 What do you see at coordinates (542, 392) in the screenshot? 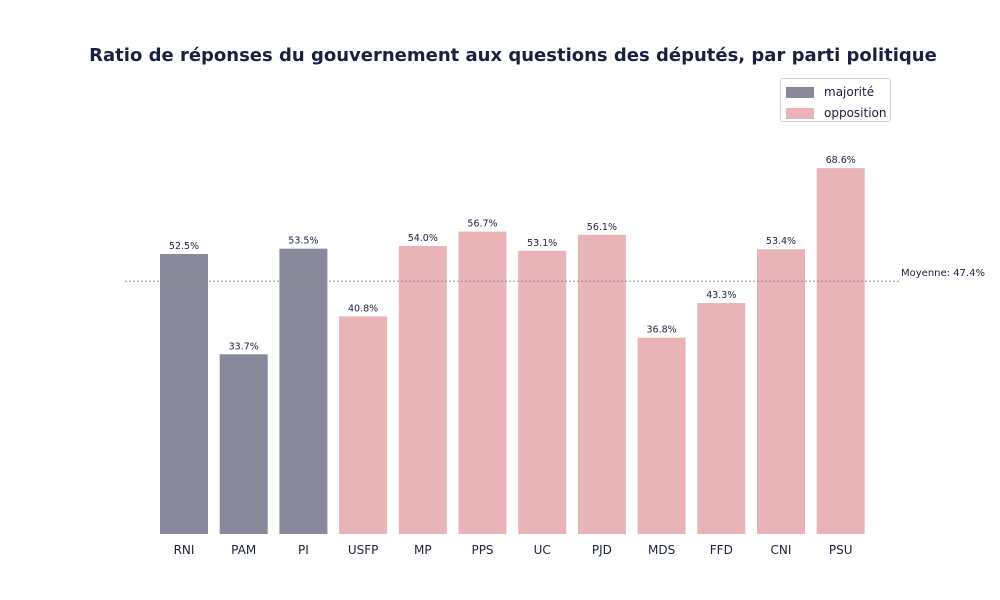
I see `bar-uc` at bounding box center [542, 392].